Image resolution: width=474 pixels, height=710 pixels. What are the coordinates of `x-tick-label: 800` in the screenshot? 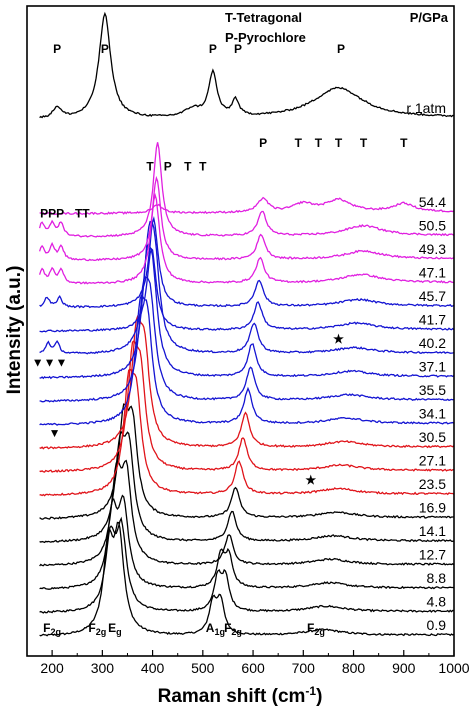 It's located at (354, 668).